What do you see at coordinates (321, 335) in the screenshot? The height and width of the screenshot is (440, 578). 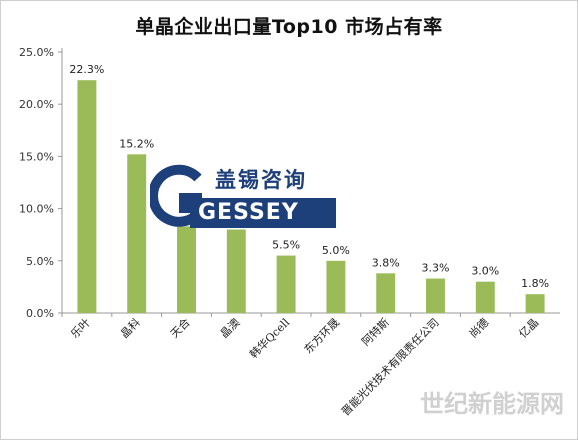 I see `x-category-label: 东方环晟` at bounding box center [321, 335].